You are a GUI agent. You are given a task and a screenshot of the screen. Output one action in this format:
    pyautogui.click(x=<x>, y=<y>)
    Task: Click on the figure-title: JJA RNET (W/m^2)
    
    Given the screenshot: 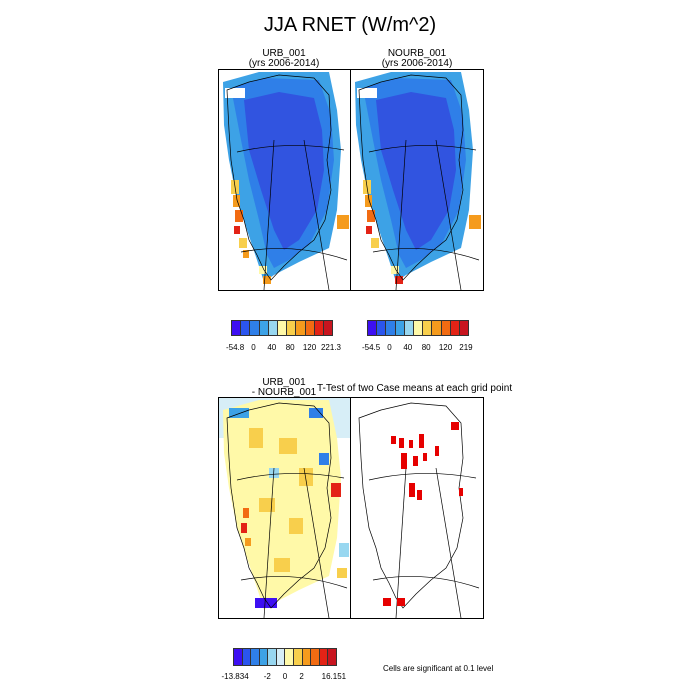 What is the action you would take?
    pyautogui.click(x=350, y=25)
    